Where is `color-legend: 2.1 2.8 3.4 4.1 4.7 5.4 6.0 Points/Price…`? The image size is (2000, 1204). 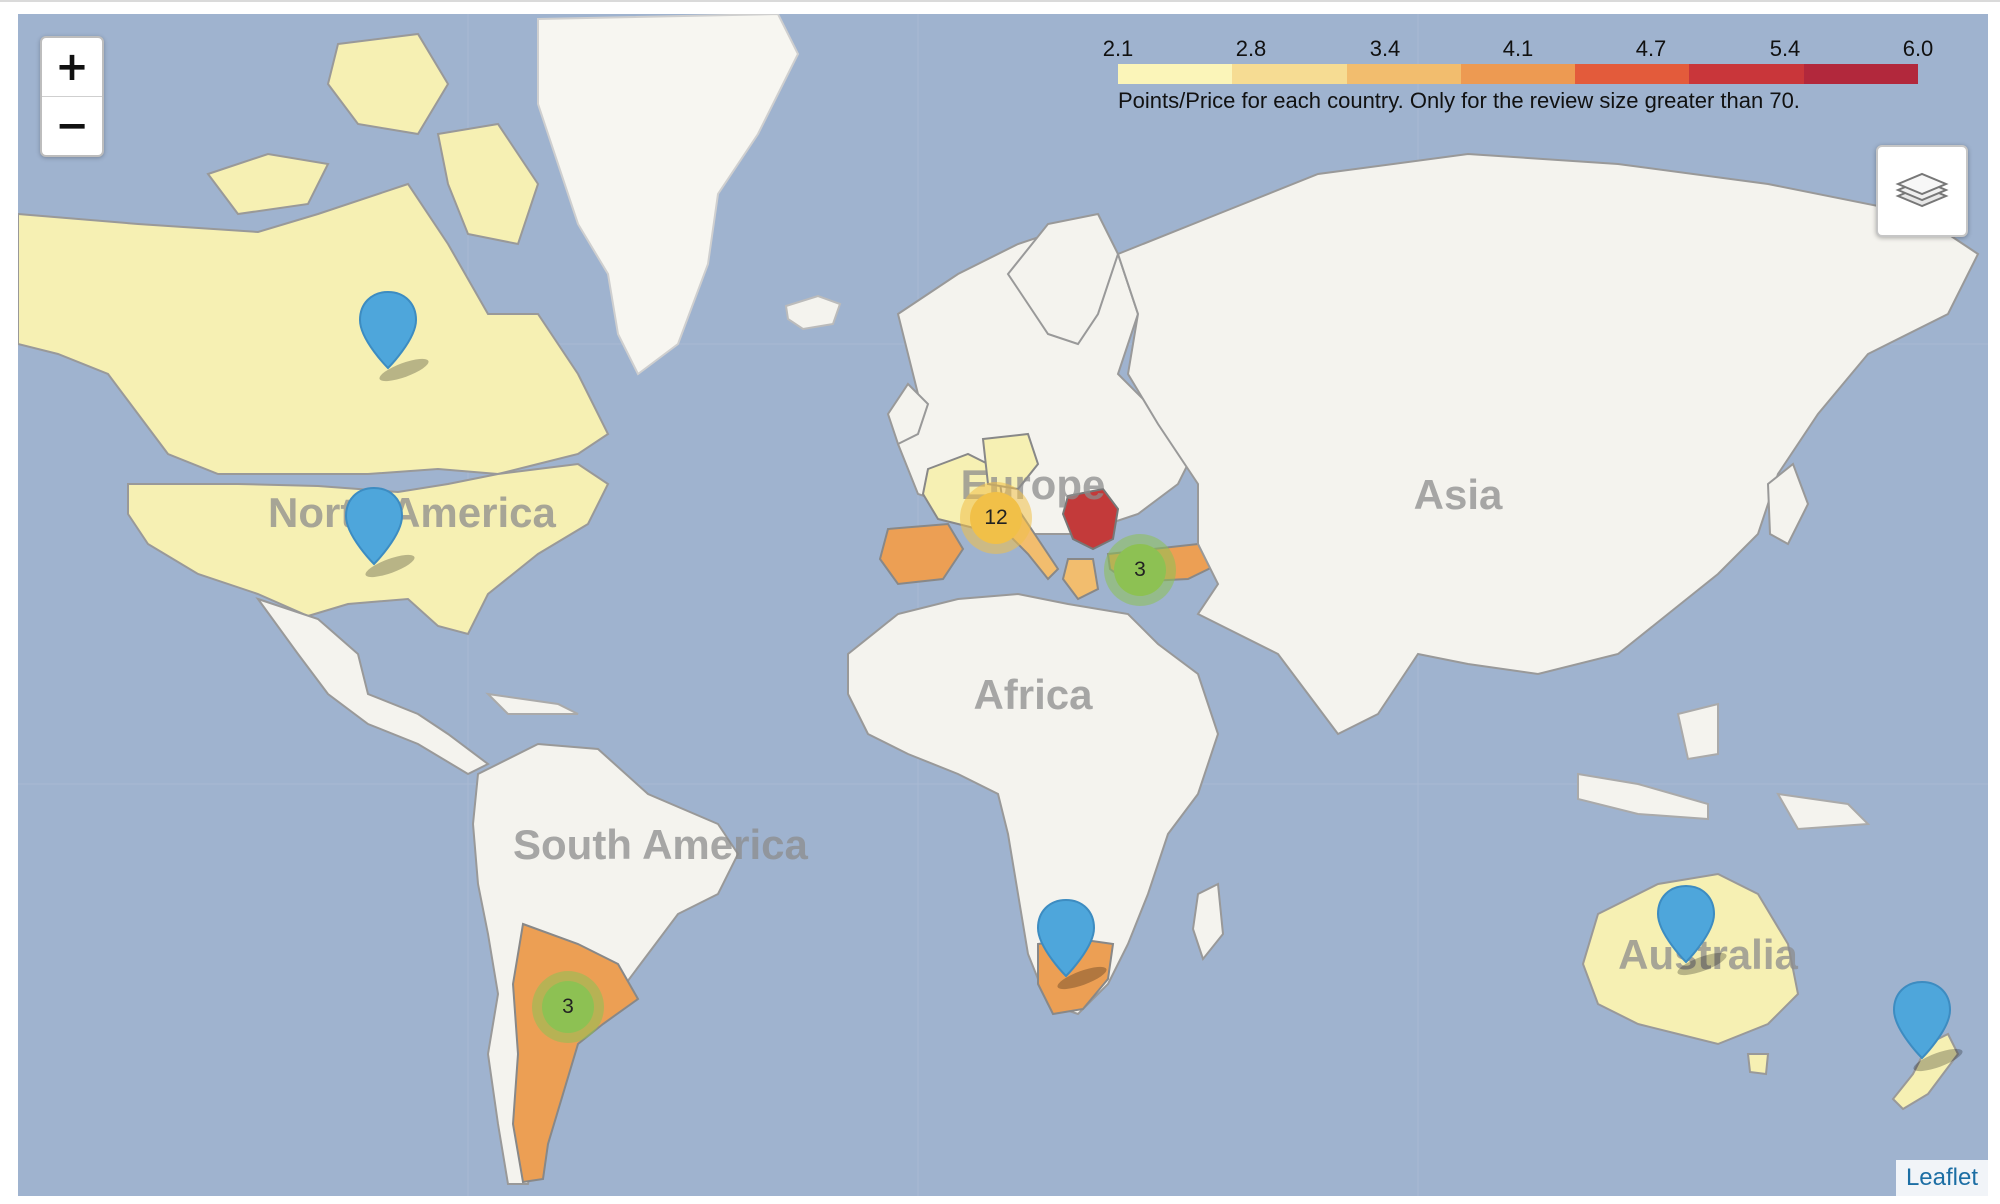
color-legend: 2.1 2.8 3.4 4.1 4.7 5.4 6.0 Points/Price… is located at coordinates (1517, 76).